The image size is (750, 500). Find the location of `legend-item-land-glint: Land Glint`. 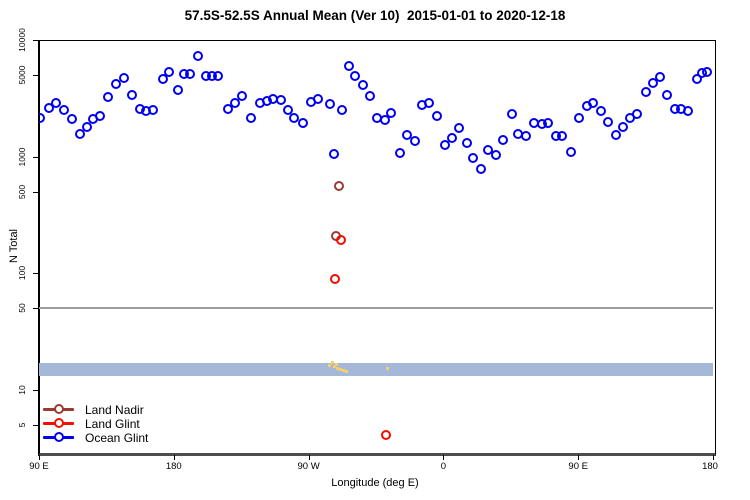

legend-item-land-glint: Land Glint is located at coordinates (113, 423).